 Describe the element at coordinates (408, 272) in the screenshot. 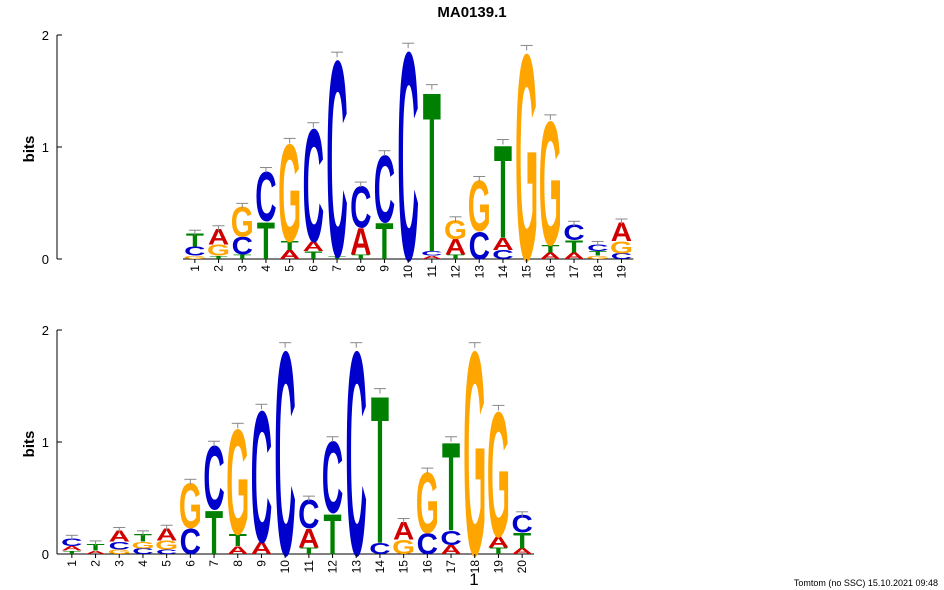

I see `position-label: 10` at that location.